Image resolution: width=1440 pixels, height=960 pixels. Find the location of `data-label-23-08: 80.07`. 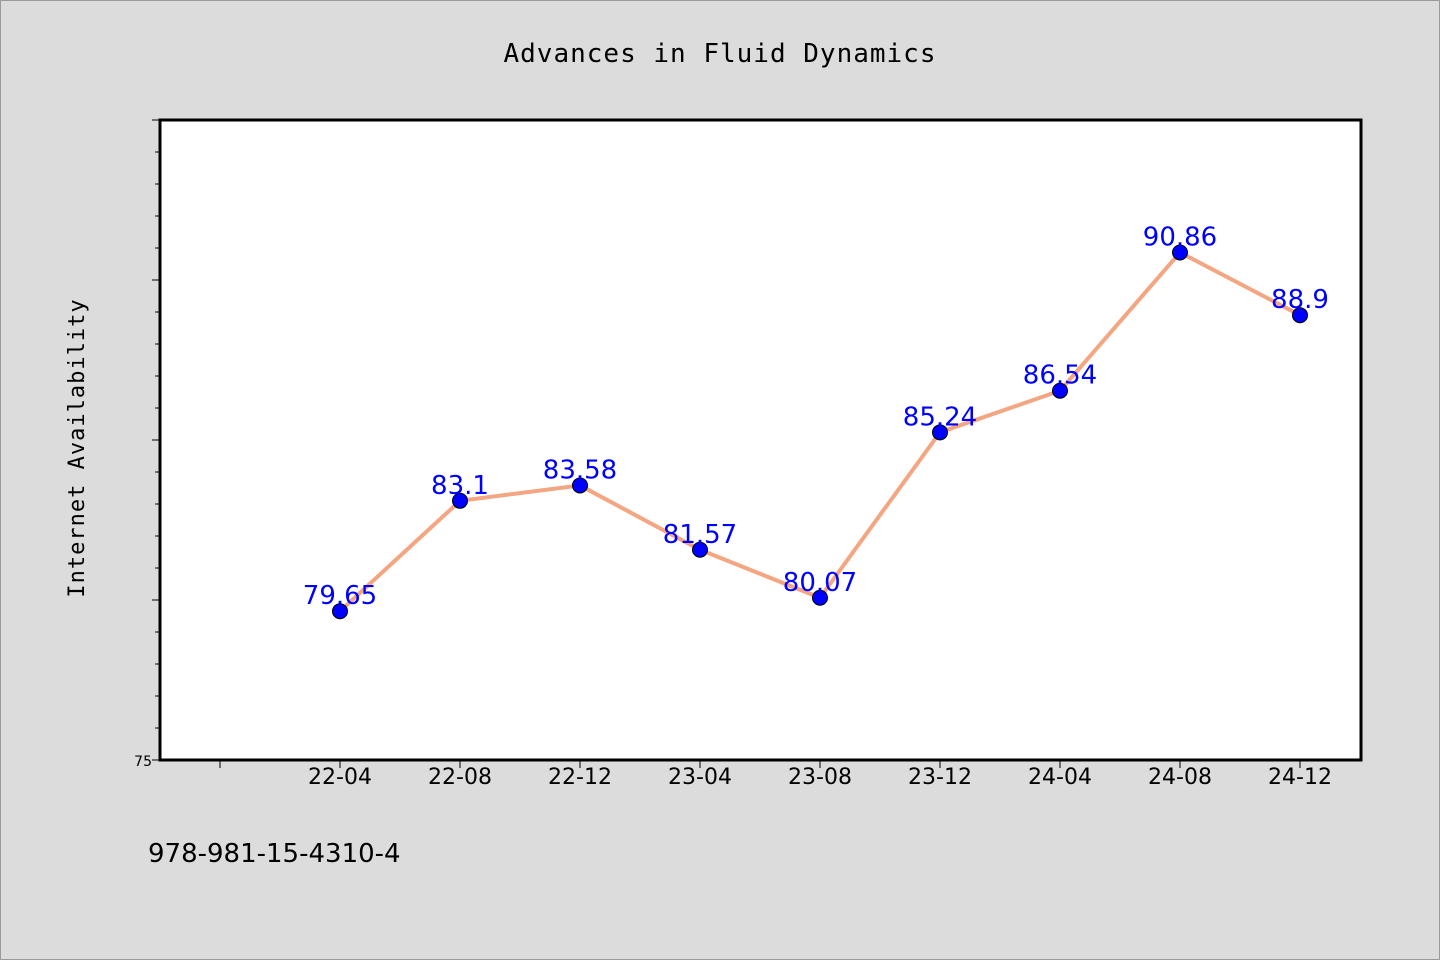

data-label-23-08: 80.07 is located at coordinates (820, 583).